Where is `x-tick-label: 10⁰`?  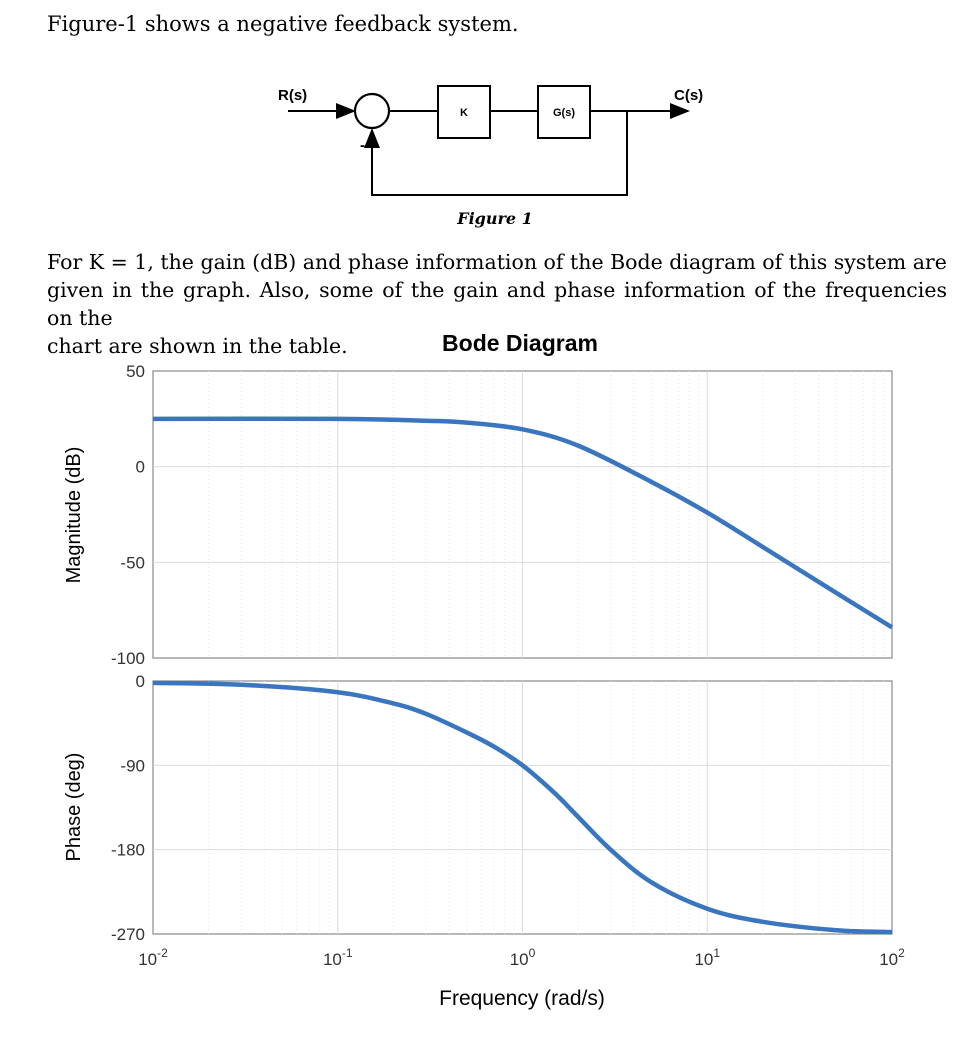 x-tick-label: 10⁰ is located at coordinates (523, 957).